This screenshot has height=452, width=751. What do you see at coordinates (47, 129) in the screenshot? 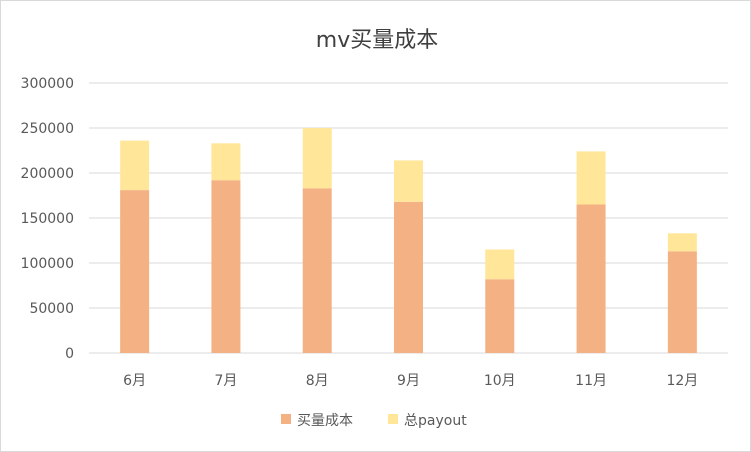
I see `y-tick-label: 250000` at bounding box center [47, 129].